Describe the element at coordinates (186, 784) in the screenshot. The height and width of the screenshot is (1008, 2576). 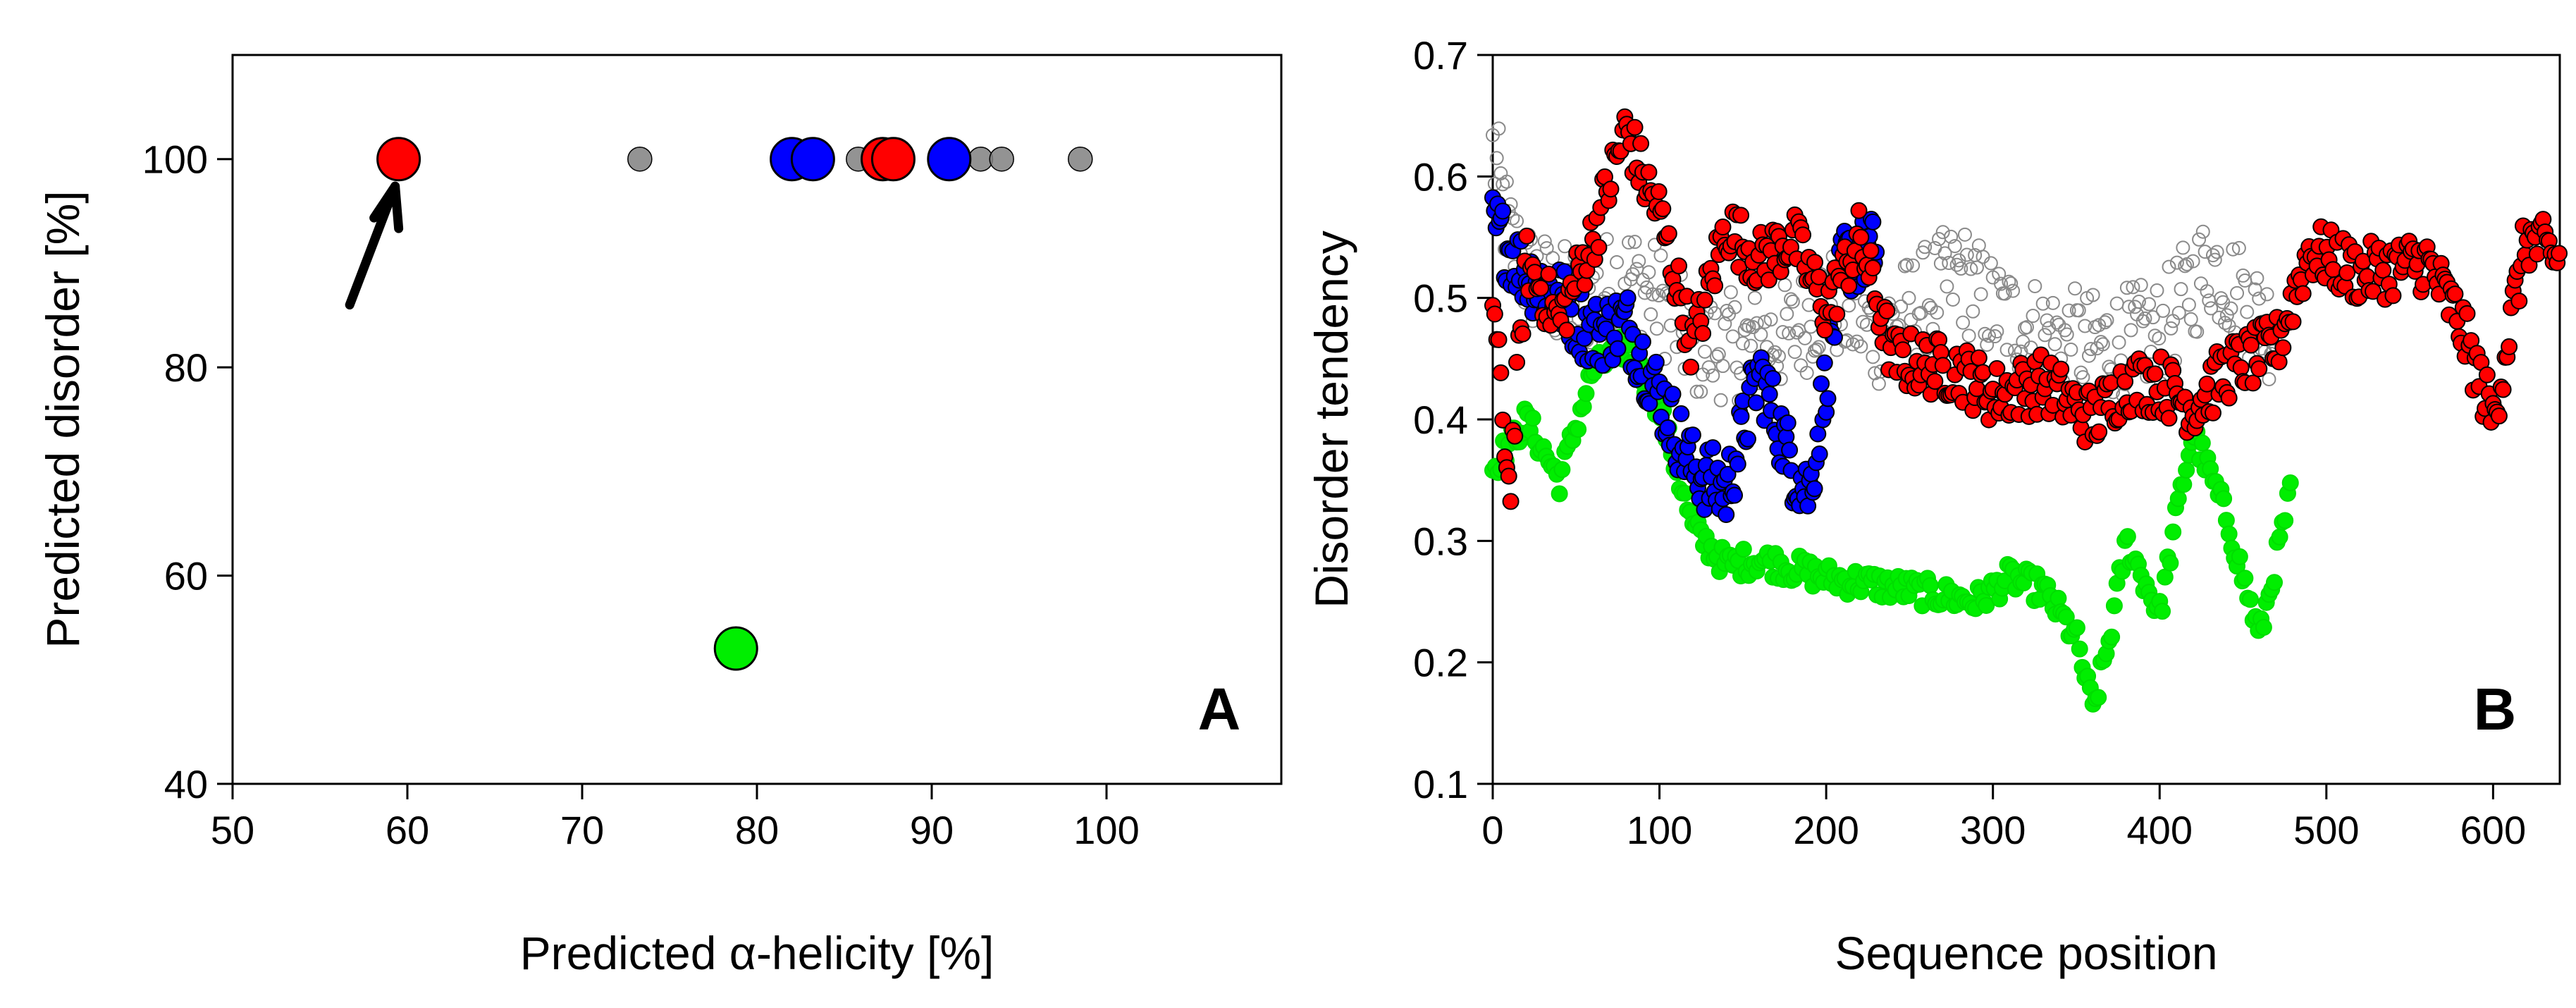
I see `a-y-tick-label: 40` at that location.